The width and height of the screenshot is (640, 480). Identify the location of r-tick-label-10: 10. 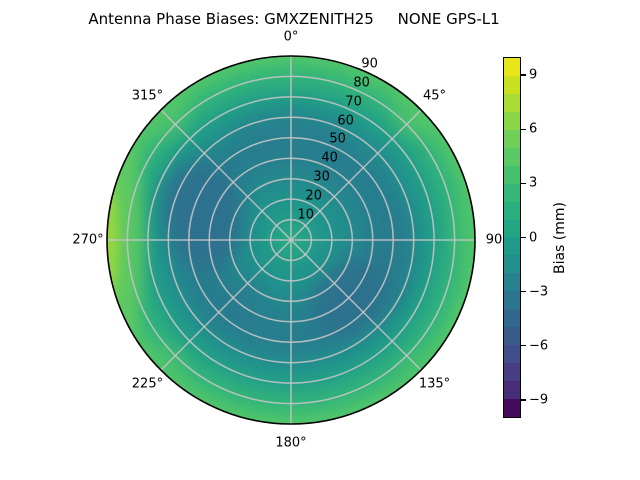
(305, 215).